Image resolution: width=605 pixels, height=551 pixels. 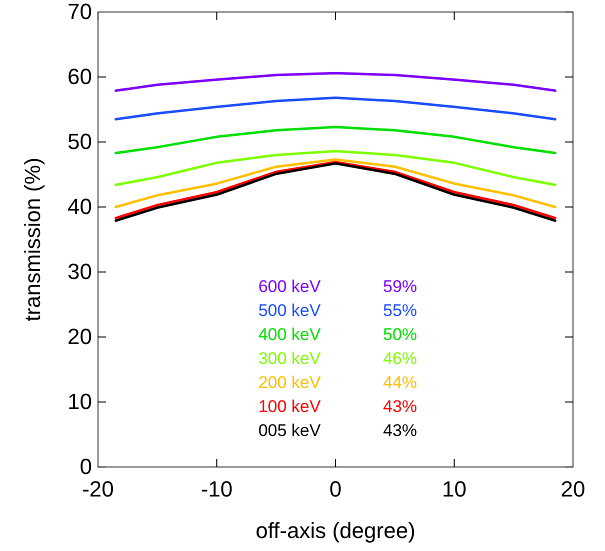 What do you see at coordinates (80, 12) in the screenshot?
I see `y-tick-label: 70` at bounding box center [80, 12].